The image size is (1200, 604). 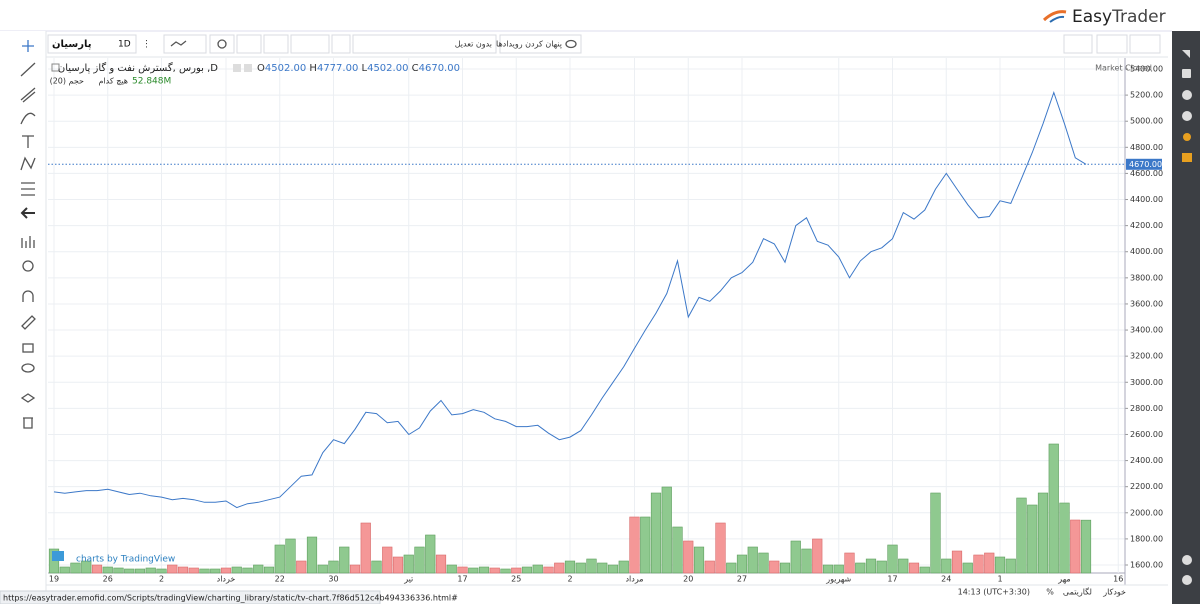 What do you see at coordinates (28, 242) in the screenshot?
I see `tool-measure` at bounding box center [28, 242].